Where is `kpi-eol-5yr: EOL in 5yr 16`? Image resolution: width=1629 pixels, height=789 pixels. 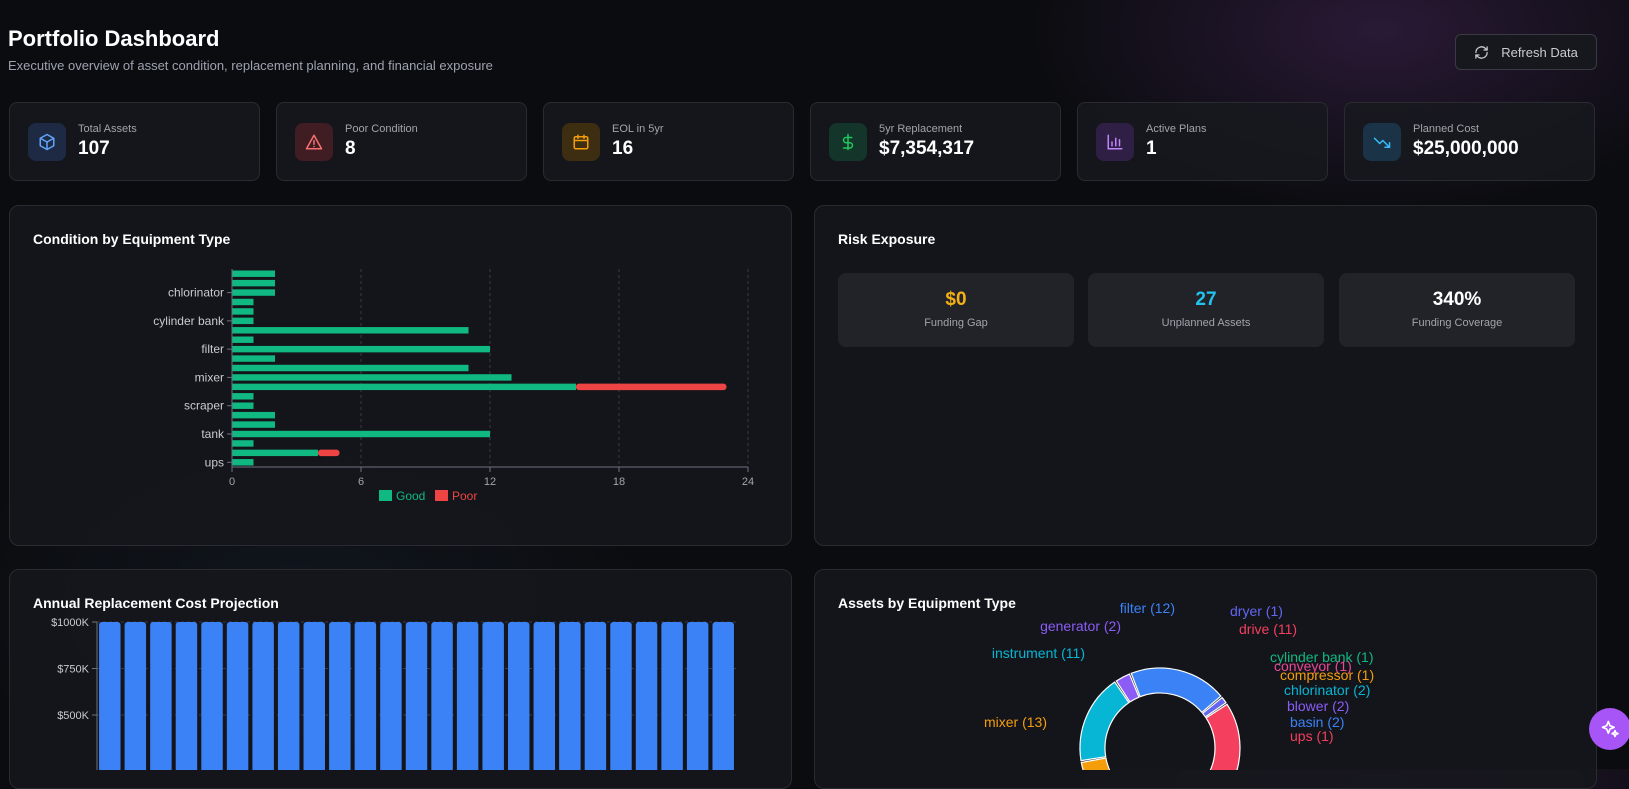
kpi-eol-5yr: EOL in 5yr 16 is located at coordinates (668, 141).